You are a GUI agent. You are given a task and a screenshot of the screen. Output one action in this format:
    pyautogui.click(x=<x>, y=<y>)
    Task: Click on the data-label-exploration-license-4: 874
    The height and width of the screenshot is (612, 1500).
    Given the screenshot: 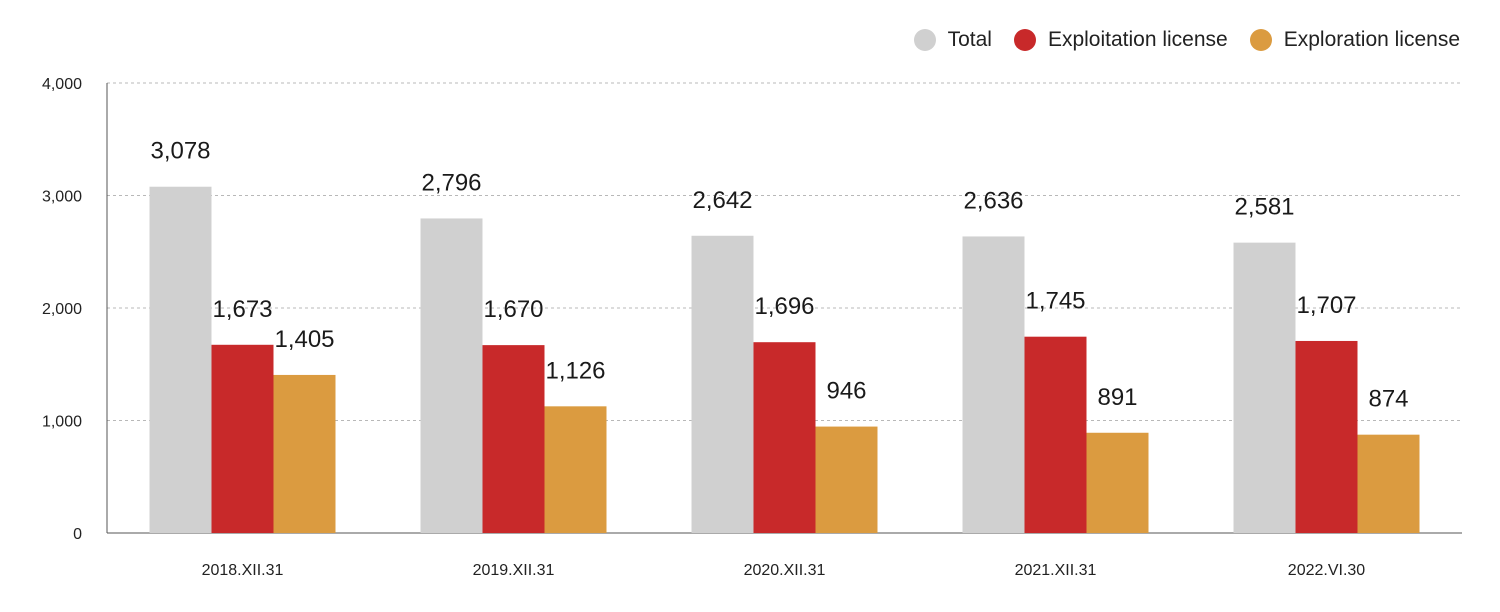 What is the action you would take?
    pyautogui.click(x=1388, y=399)
    